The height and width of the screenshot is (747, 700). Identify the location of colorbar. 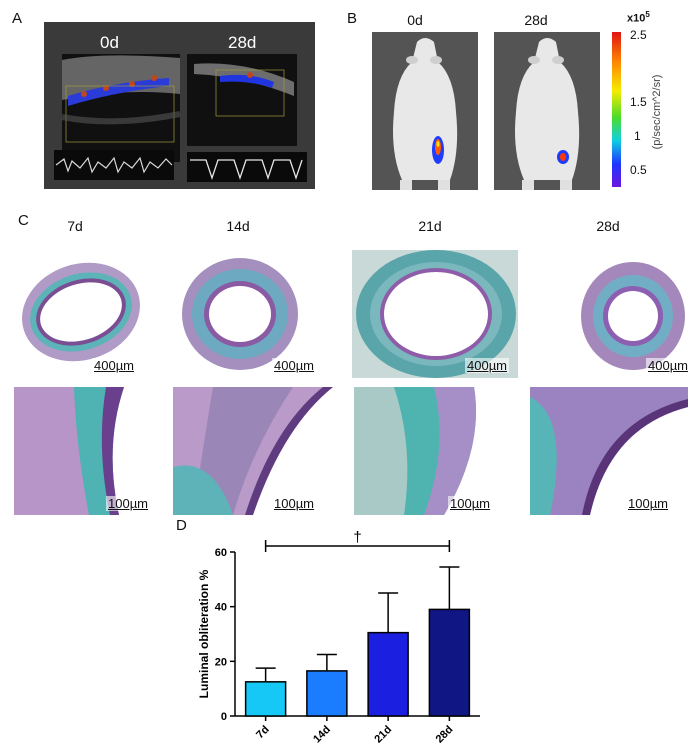
(616, 109).